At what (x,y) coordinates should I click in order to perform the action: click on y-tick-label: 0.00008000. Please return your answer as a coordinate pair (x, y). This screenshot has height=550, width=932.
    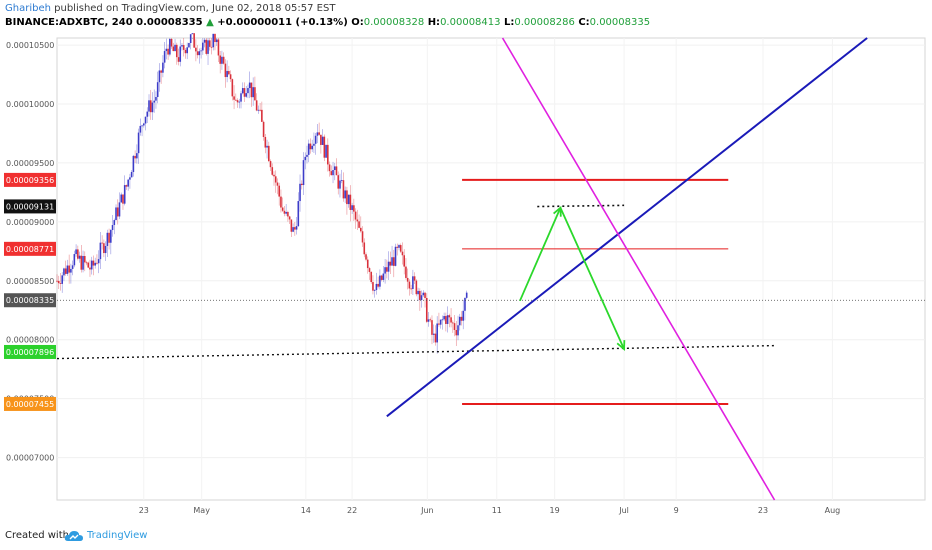
    Looking at the image, I should click on (30, 340).